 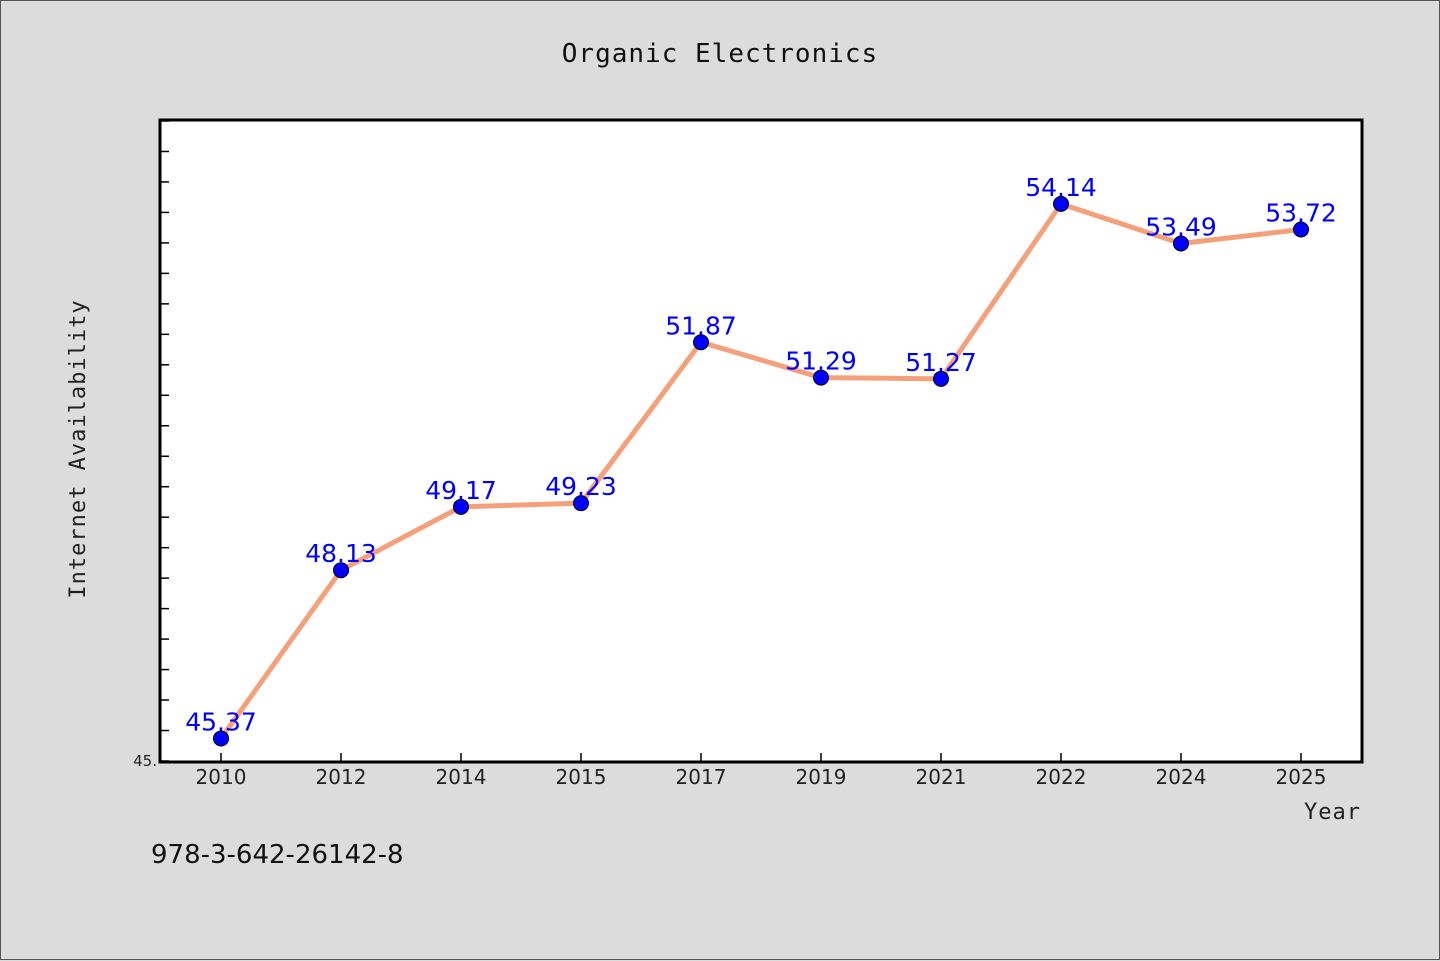 What do you see at coordinates (461, 777) in the screenshot?
I see `x-tick-label: 2014` at bounding box center [461, 777].